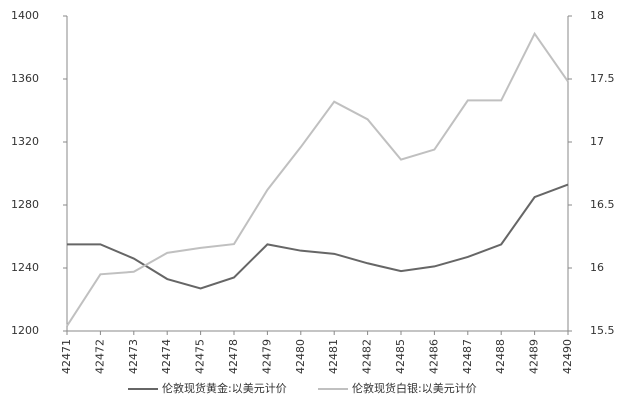 The image size is (630, 407). What do you see at coordinates (66, 356) in the screenshot?
I see `x-tick-label: 42471` at bounding box center [66, 356].